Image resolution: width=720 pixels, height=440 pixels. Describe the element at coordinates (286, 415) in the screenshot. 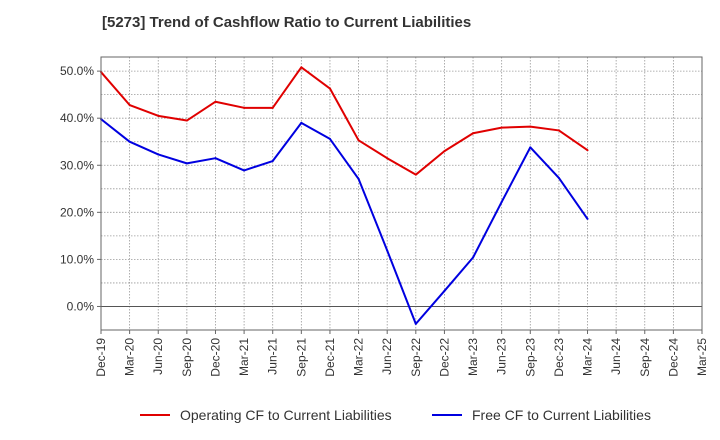

I see `legend-label: Operating CF to Current Liabilities` at that location.